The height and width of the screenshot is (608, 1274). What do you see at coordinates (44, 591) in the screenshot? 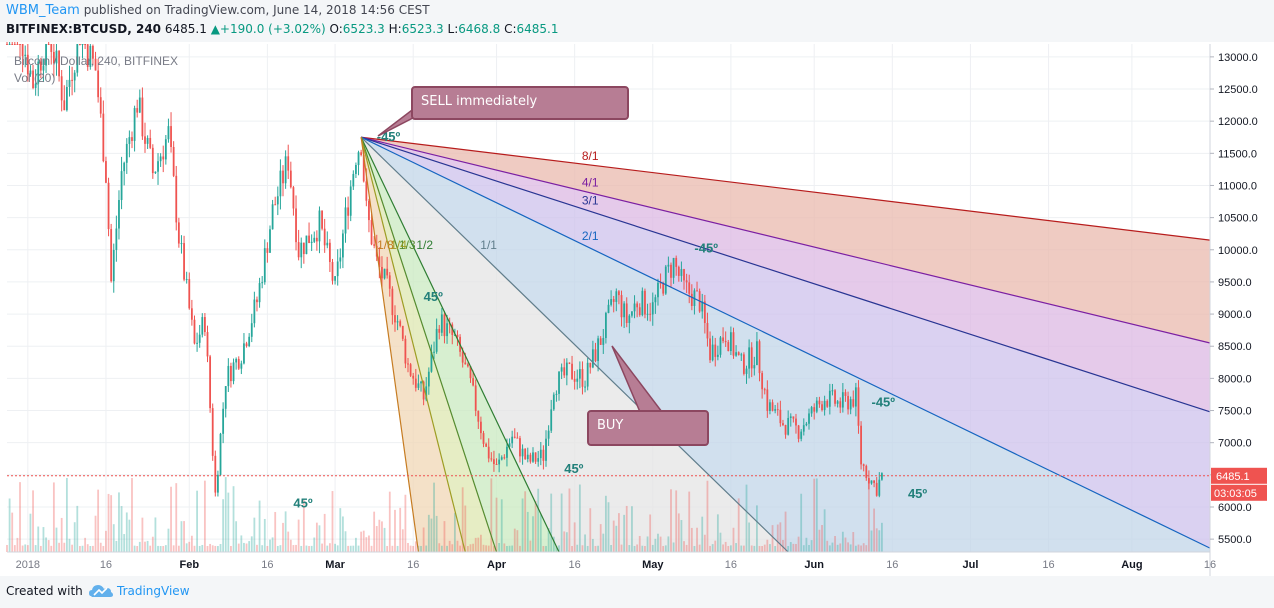
I see `created-with-text: Created with` at bounding box center [44, 591].